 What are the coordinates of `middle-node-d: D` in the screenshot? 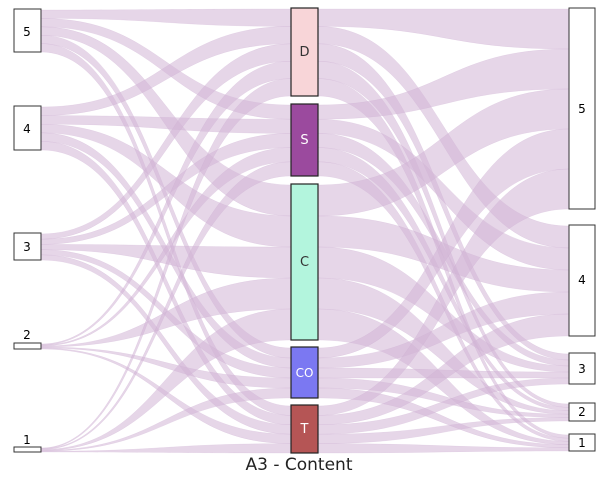 It's located at (304, 52).